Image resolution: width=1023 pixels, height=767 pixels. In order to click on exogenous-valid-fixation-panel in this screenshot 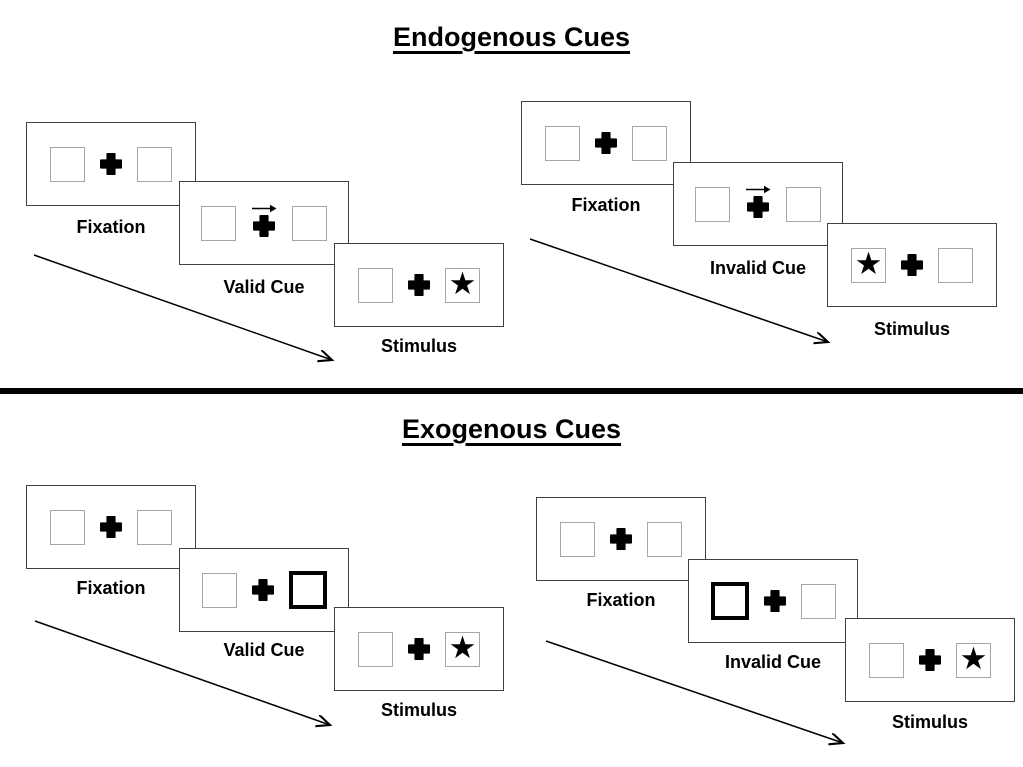, I will do `click(111, 527)`.